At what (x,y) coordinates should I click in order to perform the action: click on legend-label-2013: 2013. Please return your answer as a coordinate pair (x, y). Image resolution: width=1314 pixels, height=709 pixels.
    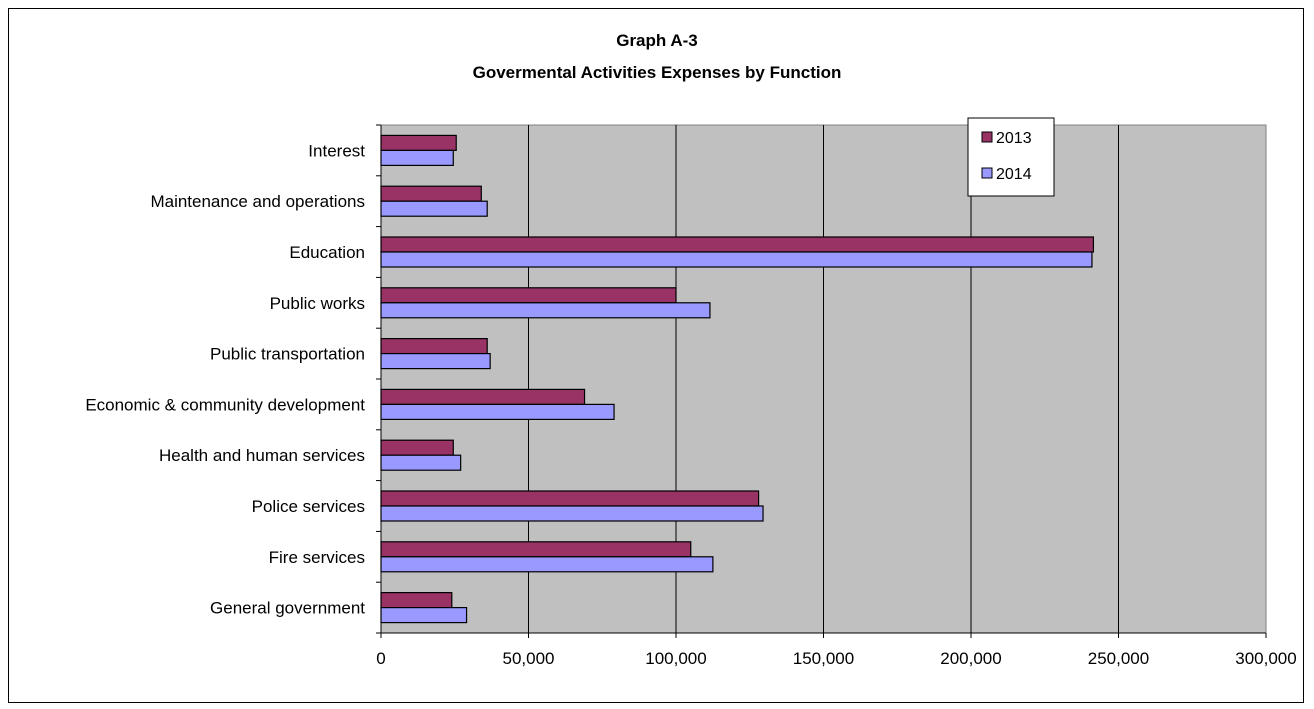
    Looking at the image, I should click on (1014, 138).